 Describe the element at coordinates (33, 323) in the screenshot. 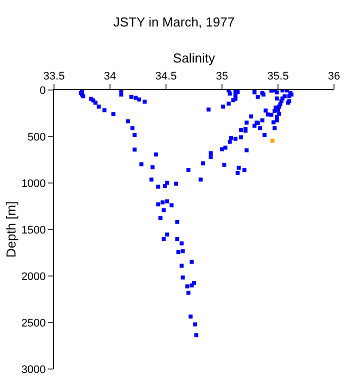

I see `y-tick-label: 2500` at that location.